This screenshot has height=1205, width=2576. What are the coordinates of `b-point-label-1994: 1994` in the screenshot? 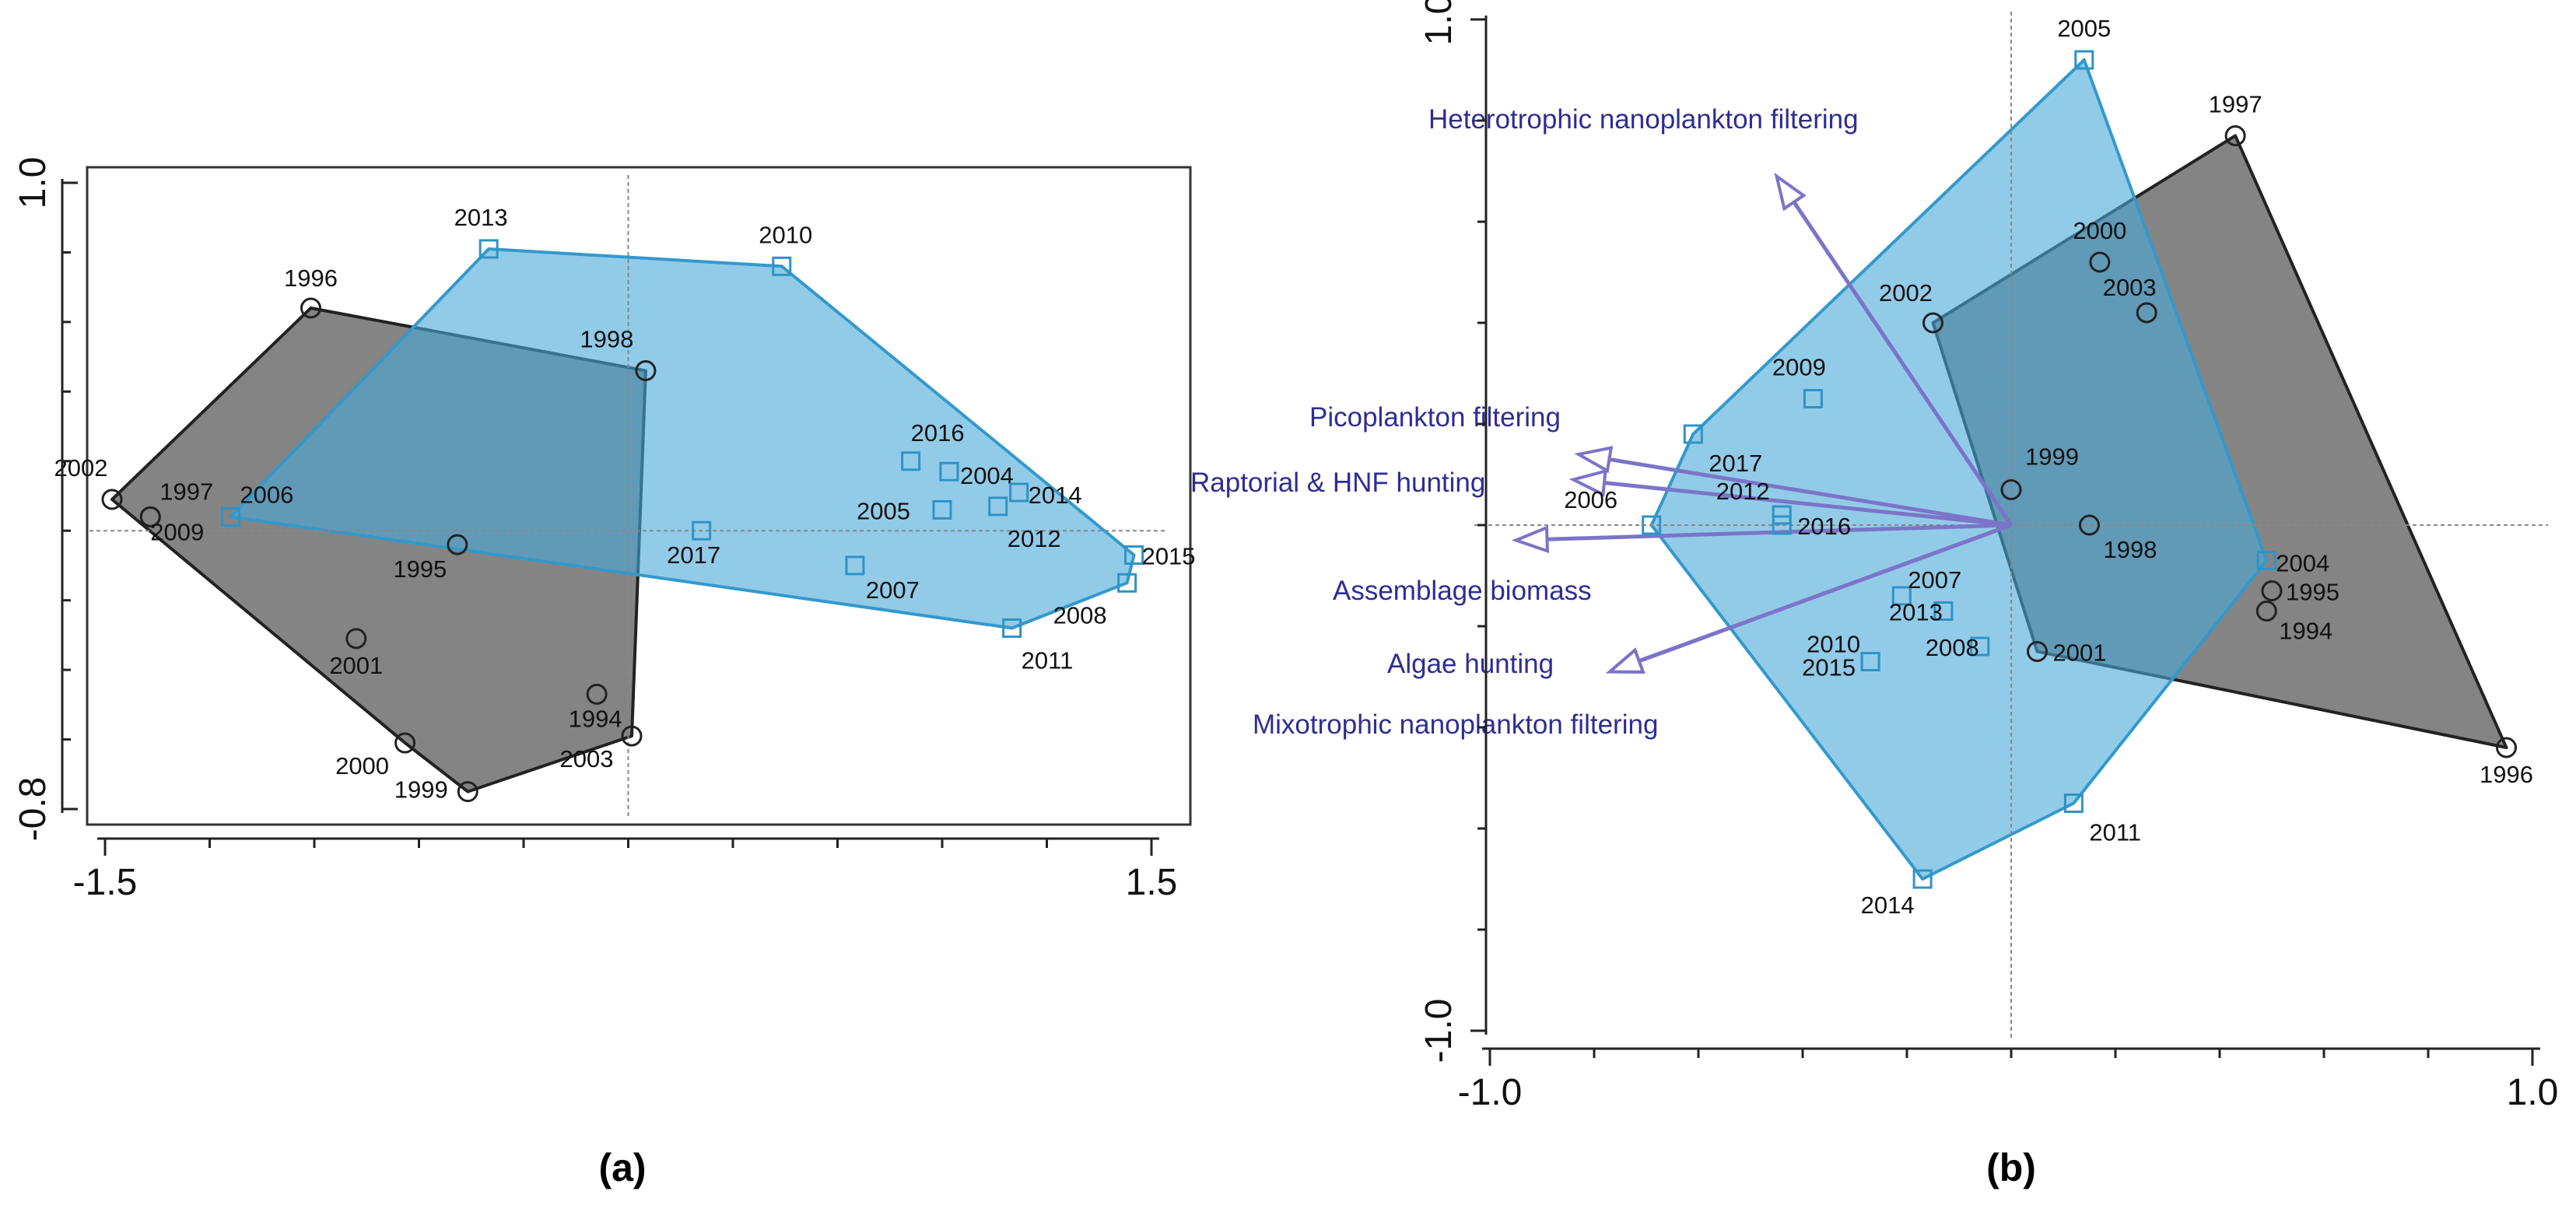 It's located at (2305, 631).